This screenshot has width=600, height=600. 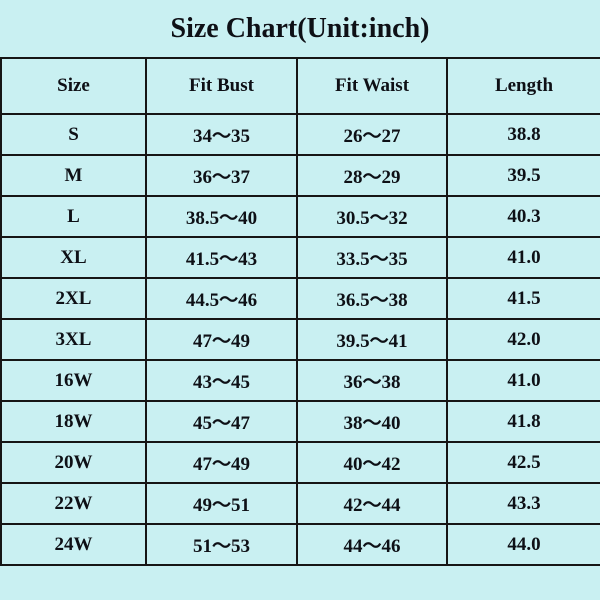 I want to click on size-cell: 2XL, so click(x=73, y=298).